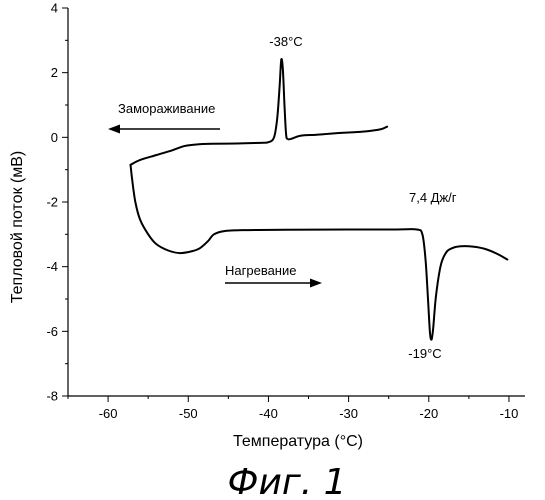 Image resolution: width=545 pixels, height=500 pixels. What do you see at coordinates (424, 353) in the screenshot?
I see `peak-heating-label: -19°C` at bounding box center [424, 353].